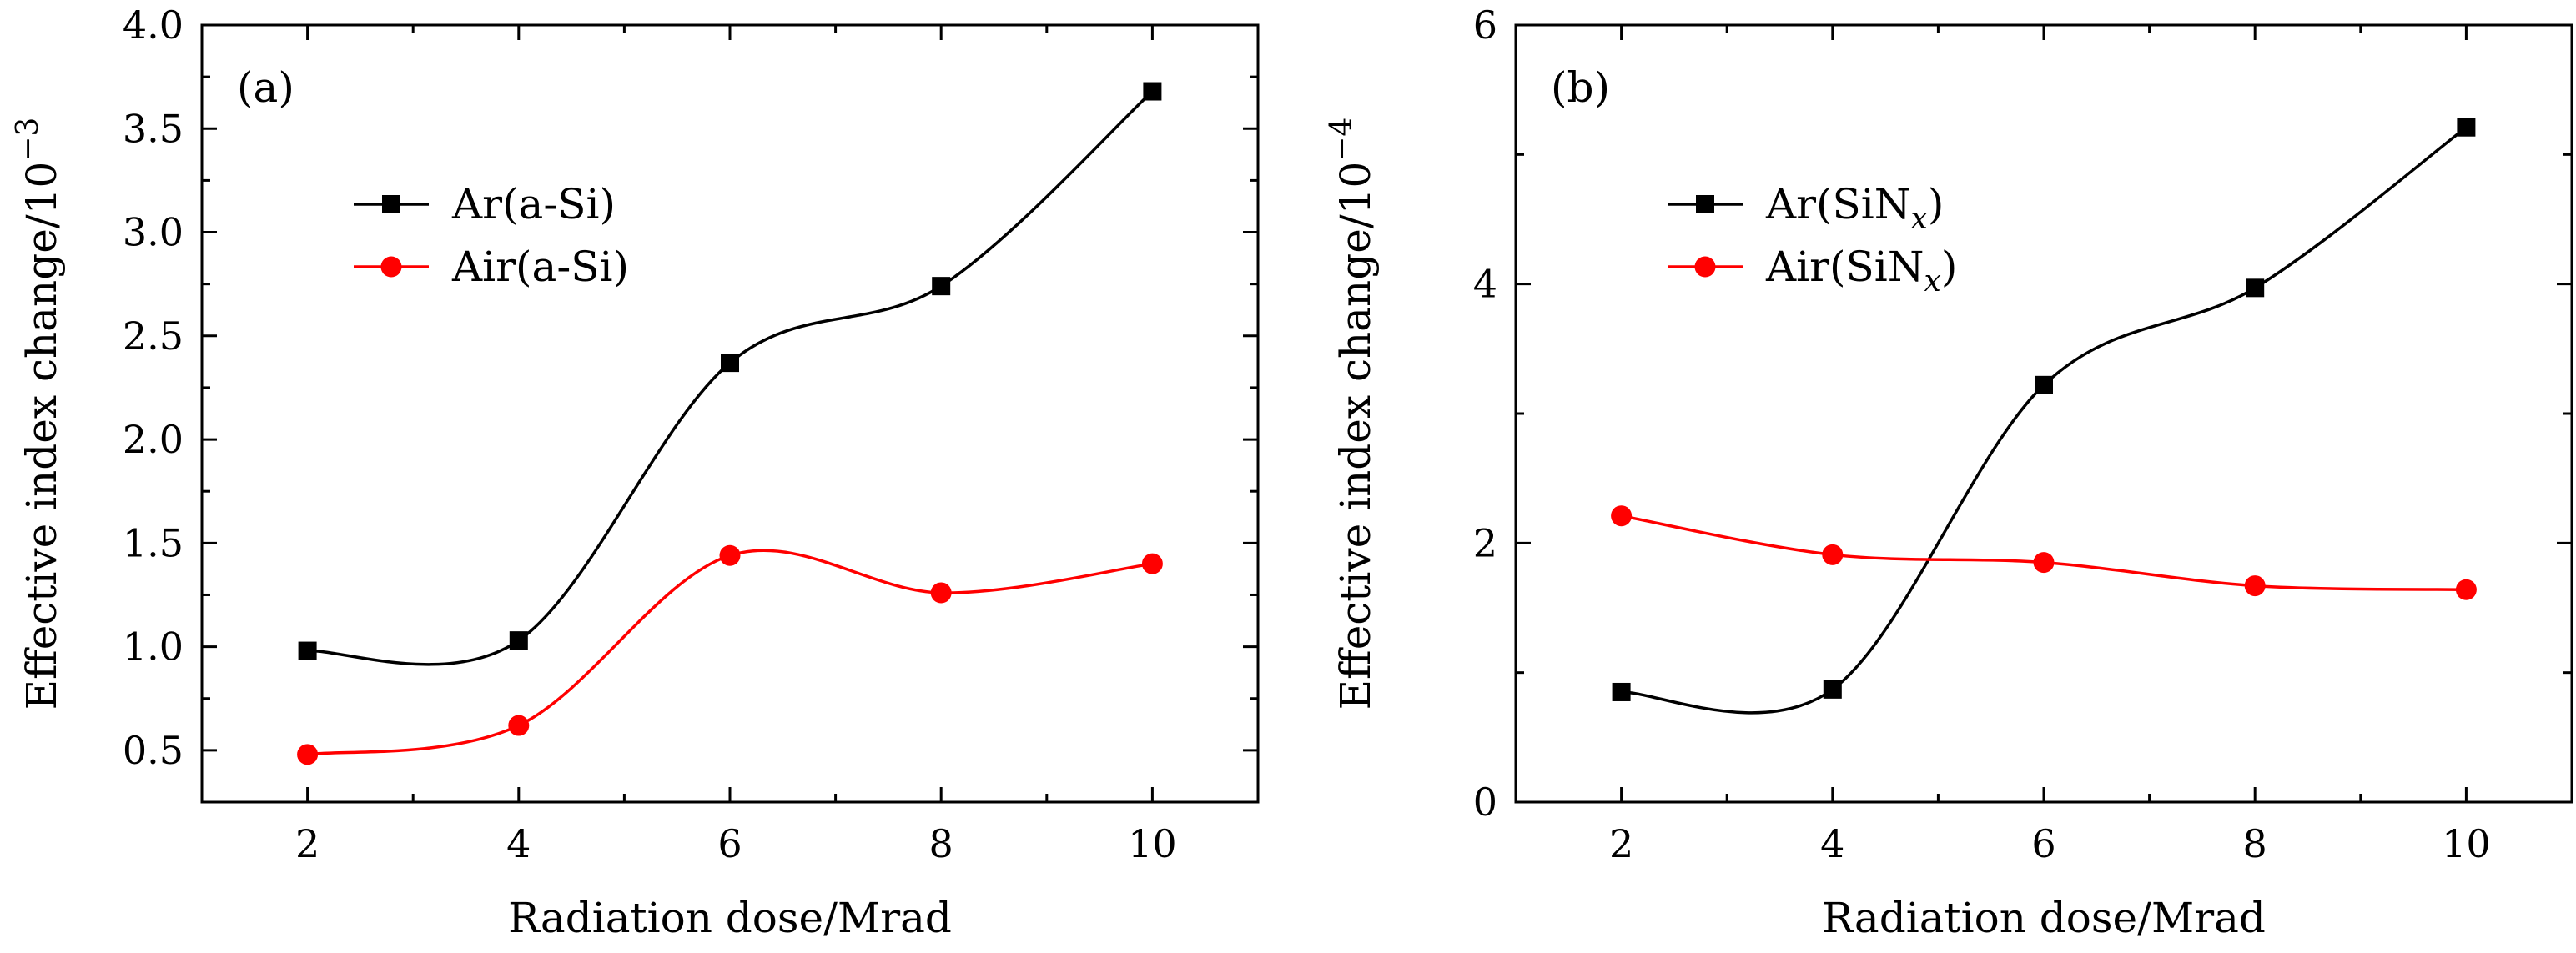  What do you see at coordinates (1485, 802) in the screenshot?
I see `y-tick-label: 0` at bounding box center [1485, 802].